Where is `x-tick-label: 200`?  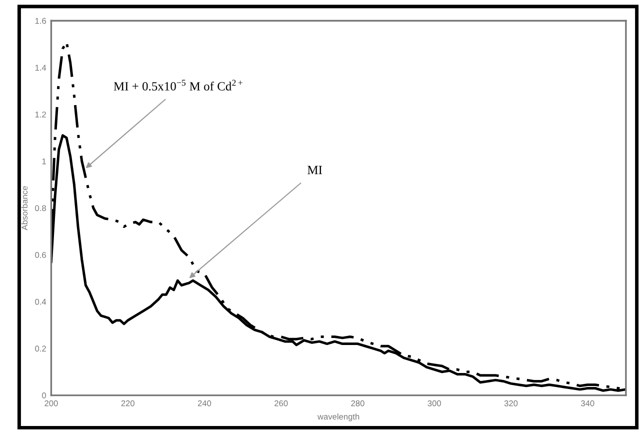
x-tick-label: 200 is located at coordinates (51, 403).